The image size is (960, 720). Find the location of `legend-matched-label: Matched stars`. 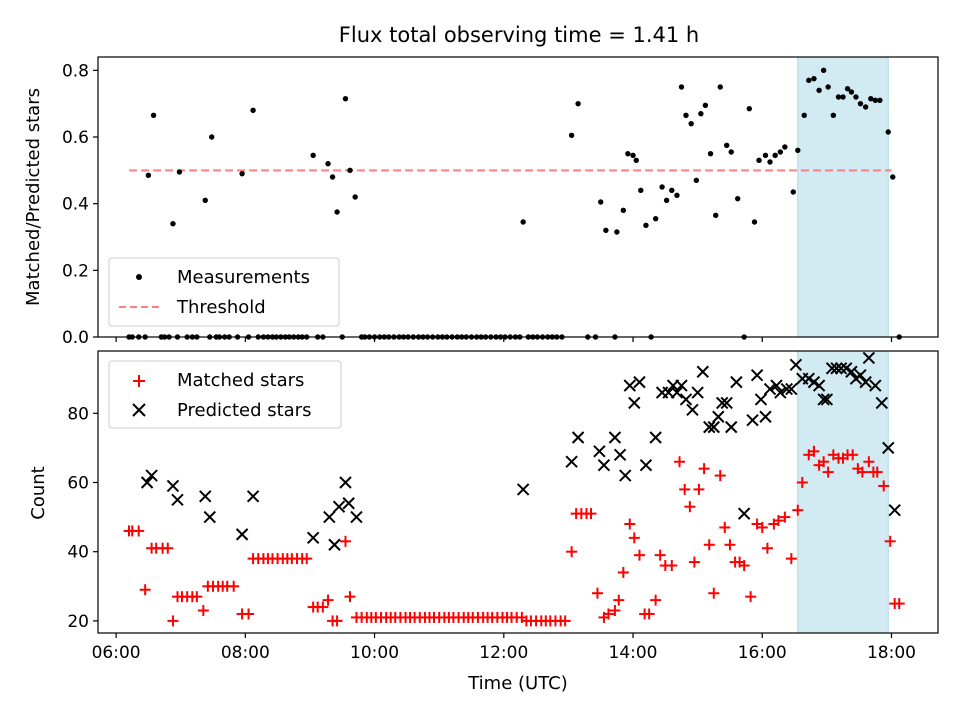

legend-matched-label: Matched stars is located at coordinates (240, 380).